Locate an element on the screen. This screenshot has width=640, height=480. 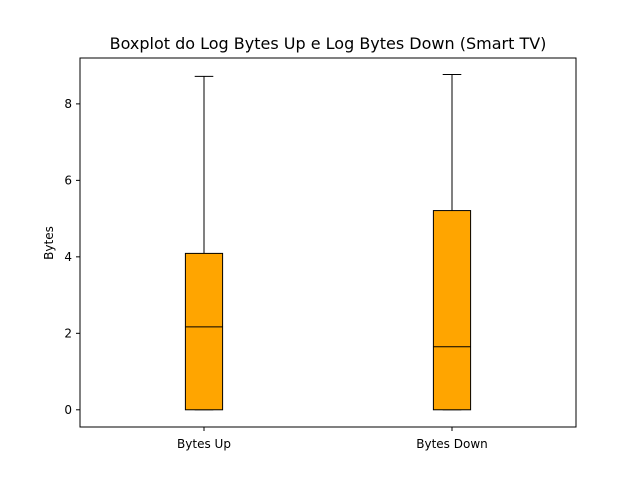
y-tick-label: 8 is located at coordinates (68, 104).